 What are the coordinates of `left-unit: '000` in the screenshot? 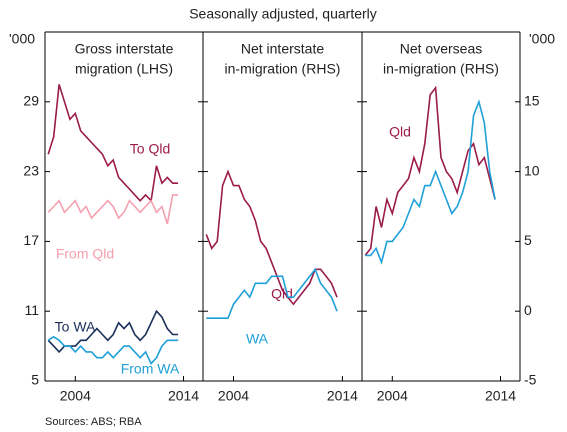 It's located at (22, 39).